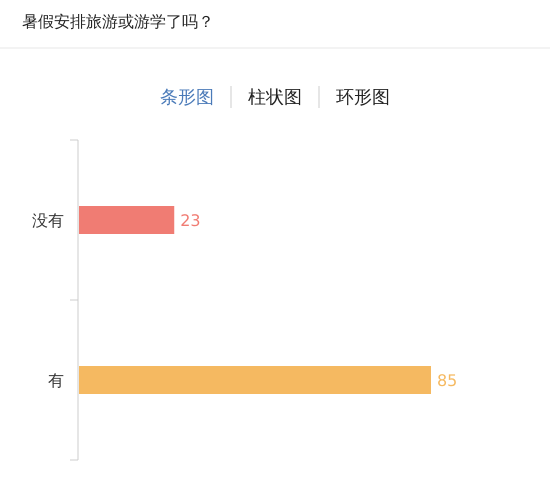 This screenshot has width=550, height=487. Describe the element at coordinates (447, 380) in the screenshot. I see `data-label: 85` at that location.